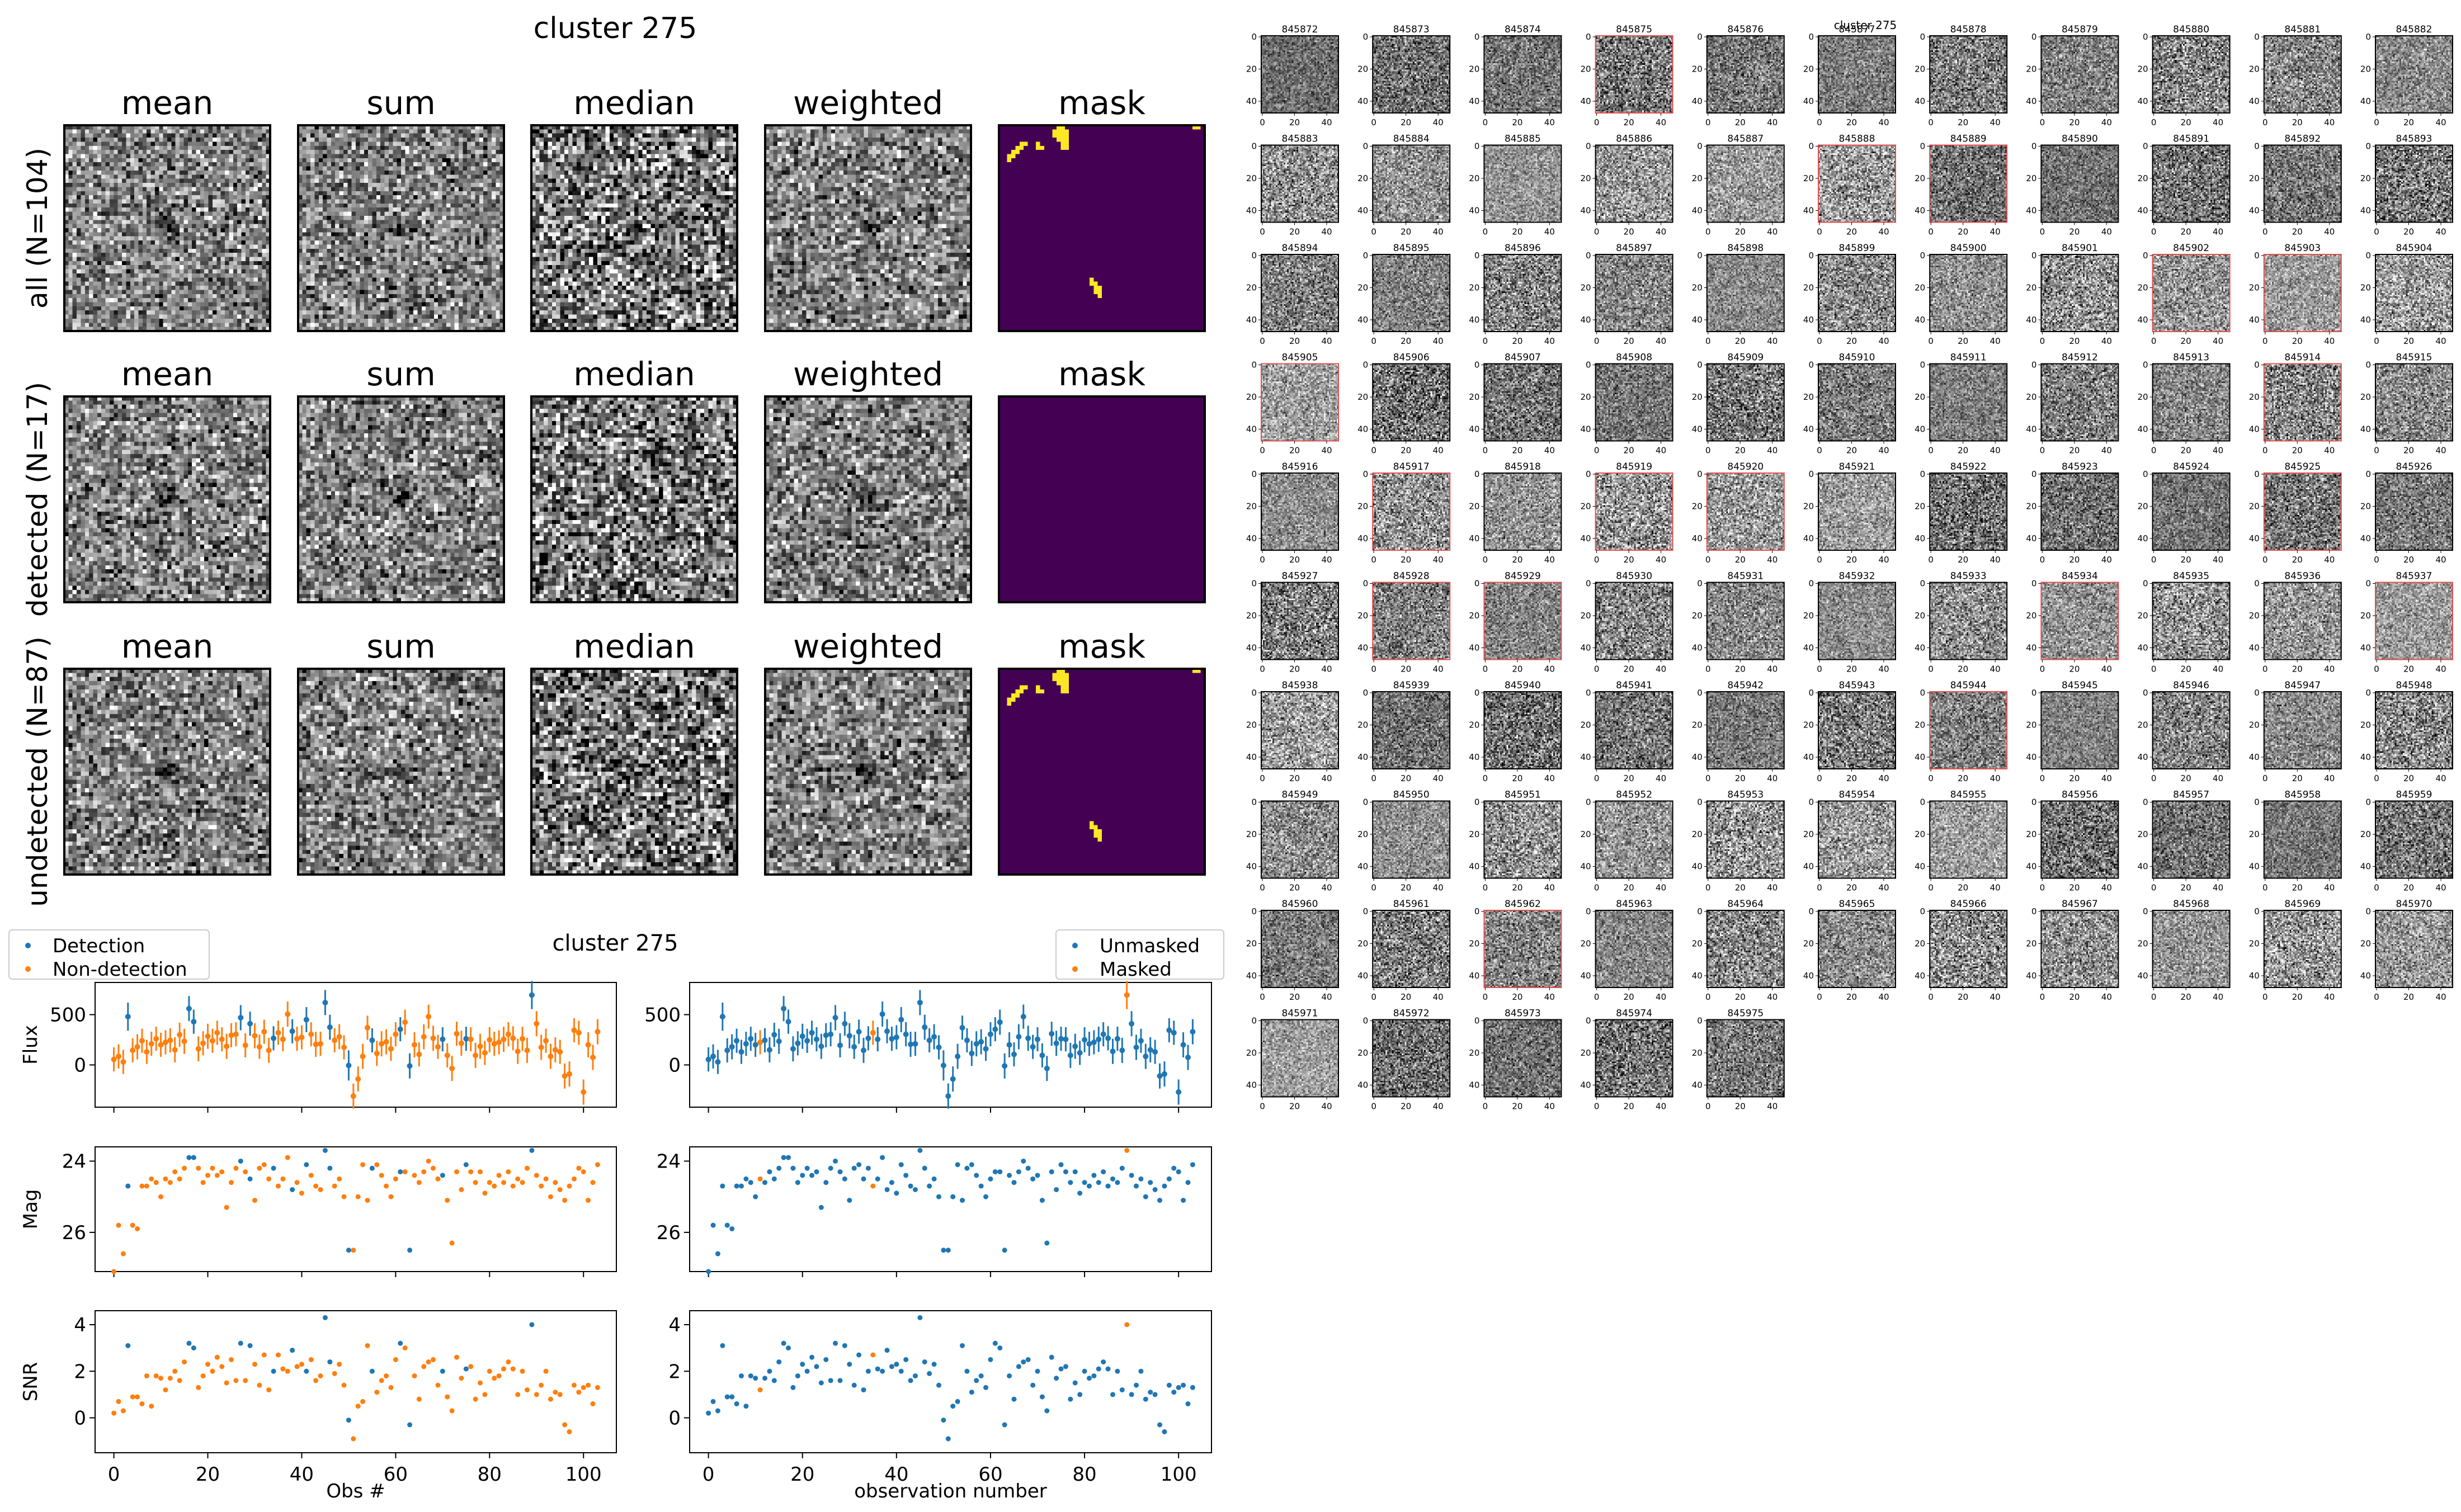 The height and width of the screenshot is (1512, 2461). What do you see at coordinates (1968, 685) in the screenshot?
I see `stamp-id: 845944` at bounding box center [1968, 685].